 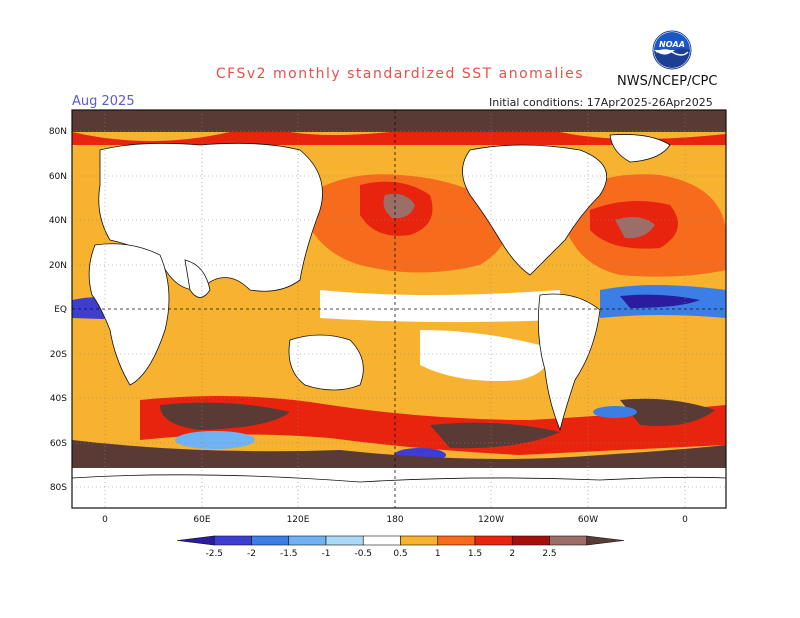 What do you see at coordinates (399, 454) in the screenshot?
I see `antarctic-anomaly-band` at bounding box center [399, 454].